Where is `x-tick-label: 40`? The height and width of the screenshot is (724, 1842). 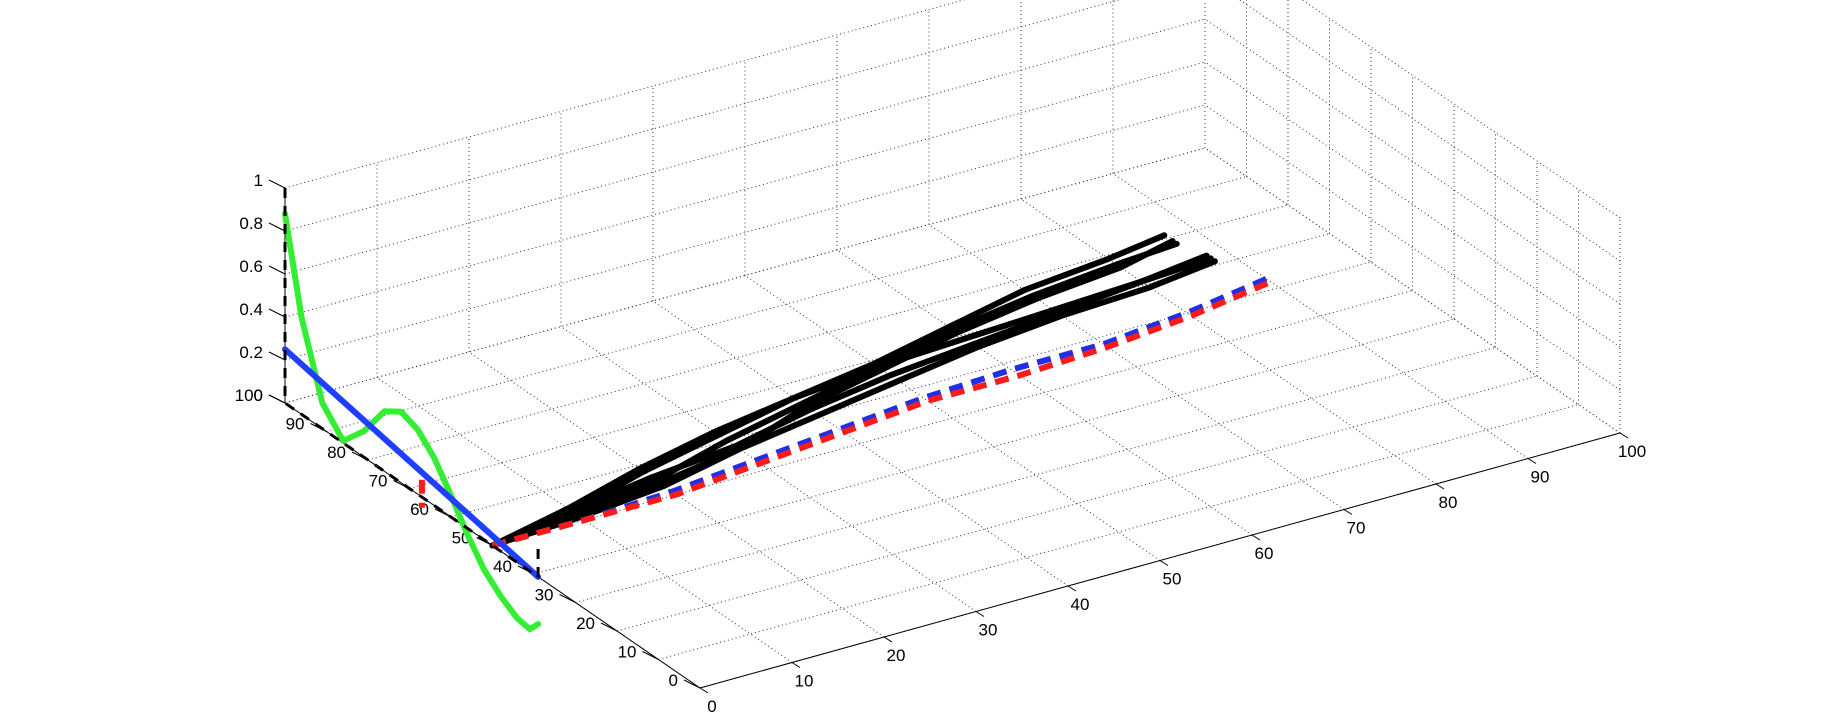
x-tick-label: 40 is located at coordinates (1080, 604).